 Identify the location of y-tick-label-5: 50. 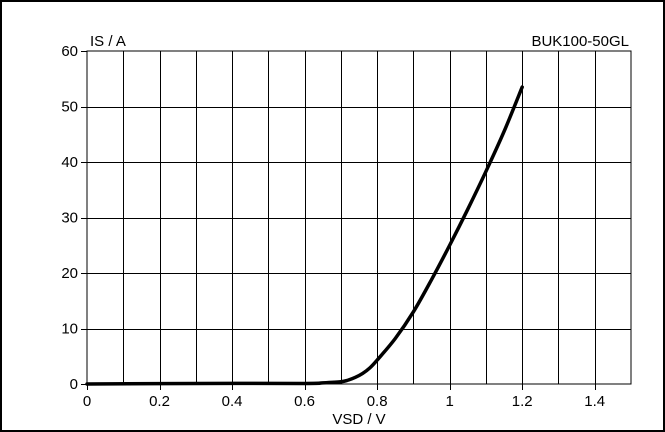
(69, 107).